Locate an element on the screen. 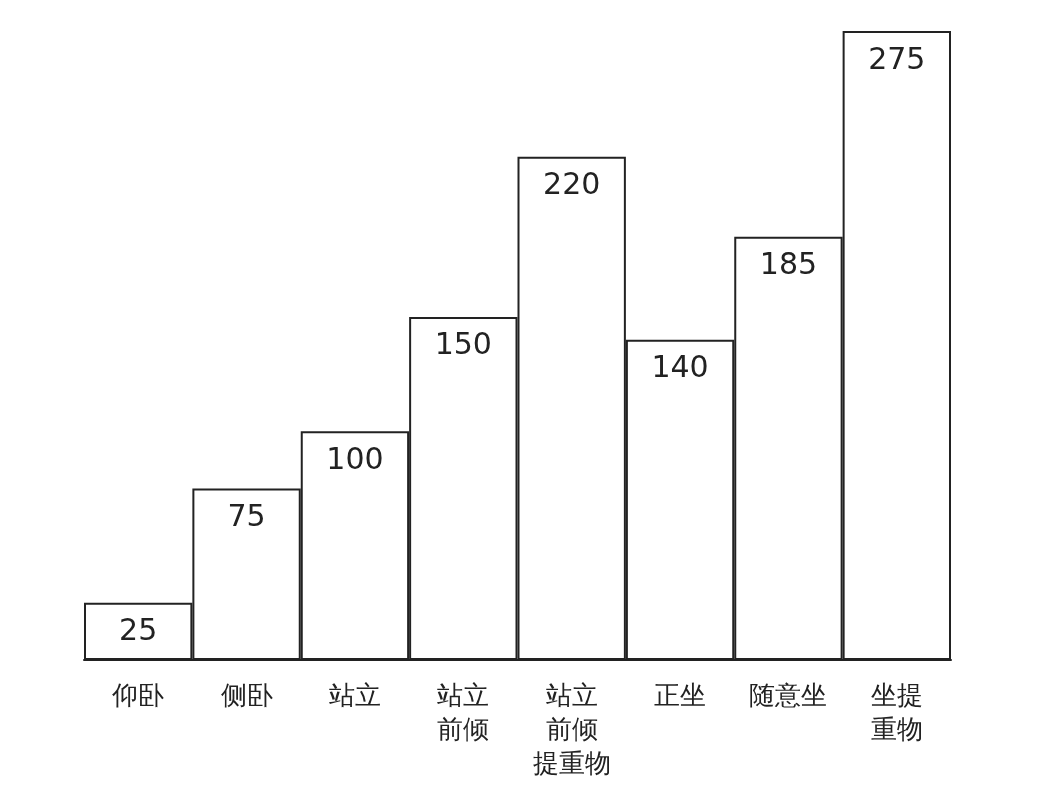 This screenshot has height=804, width=1048. data-label: 140 is located at coordinates (680, 367).